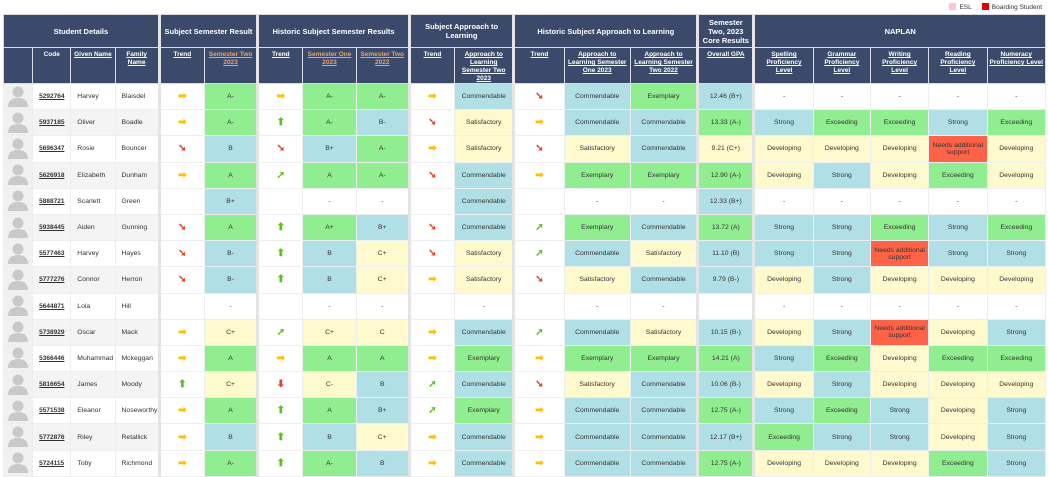 The height and width of the screenshot is (477, 1048). What do you see at coordinates (52, 358) in the screenshot?
I see `student-code-link: 5366446` at bounding box center [52, 358].